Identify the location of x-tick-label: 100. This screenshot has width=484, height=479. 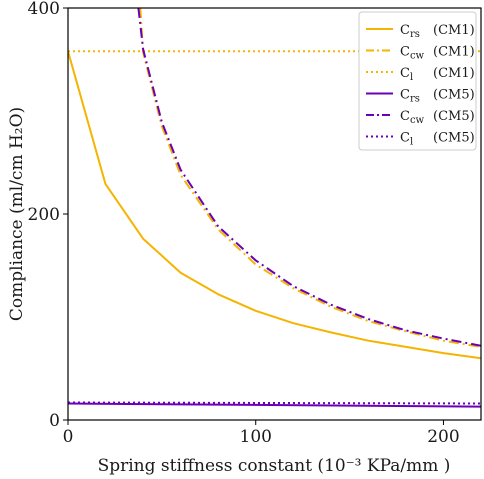
(256, 437).